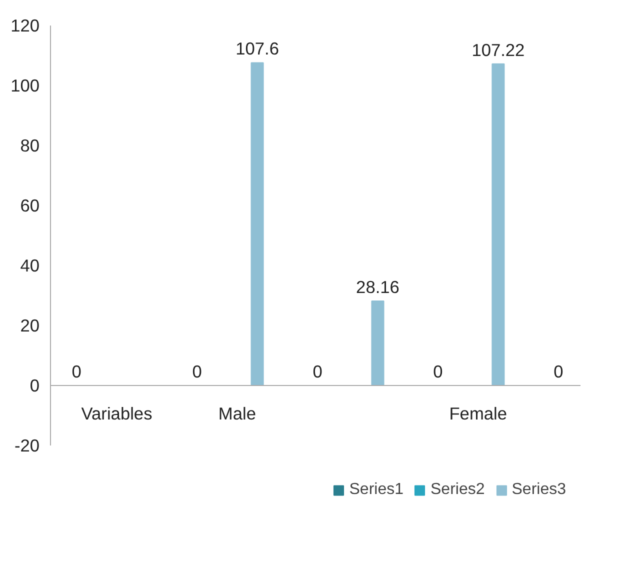  Describe the element at coordinates (30, 326) in the screenshot. I see `y-tick-label: 20` at that location.